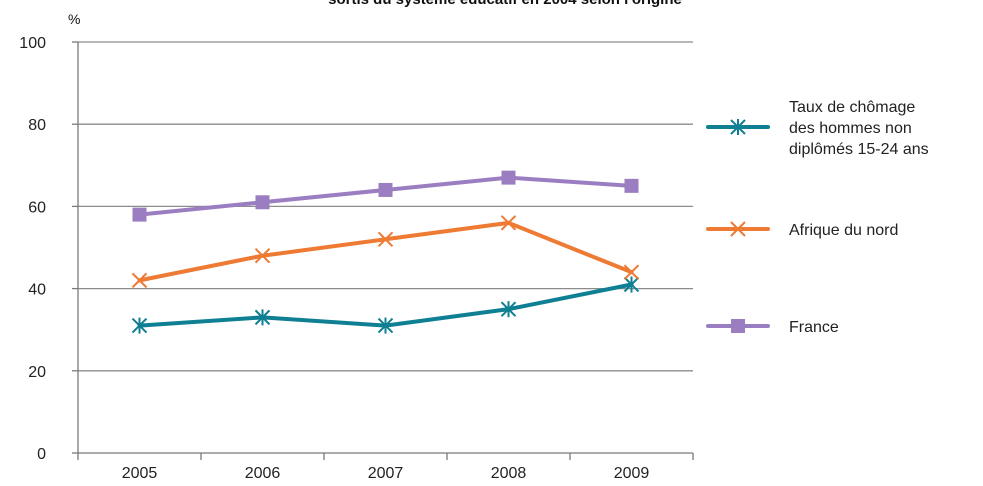 This screenshot has width=983, height=486. I want to click on x-tick-label-2009: 2009, so click(632, 473).